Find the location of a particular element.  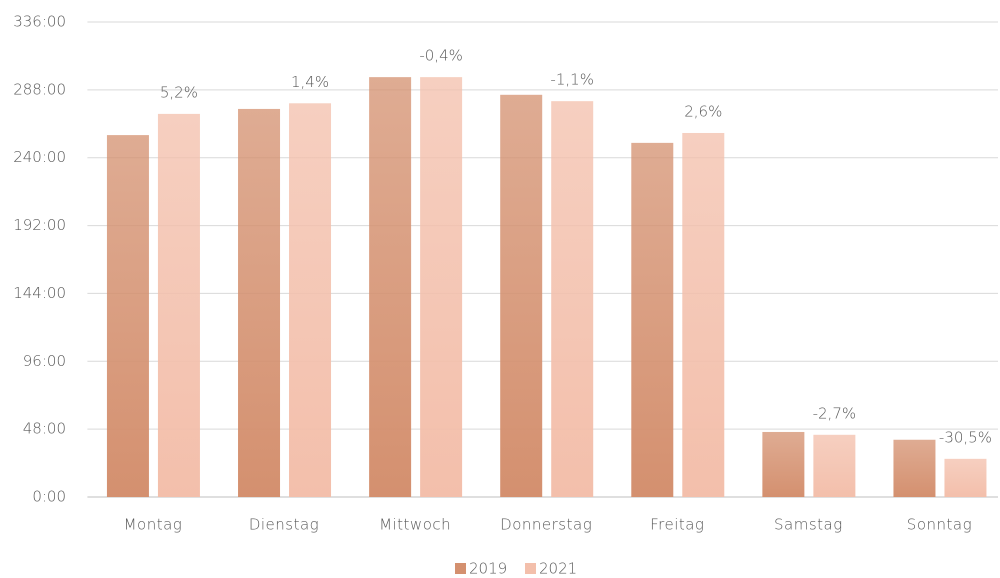

annotation: -1,1% is located at coordinates (572, 80).